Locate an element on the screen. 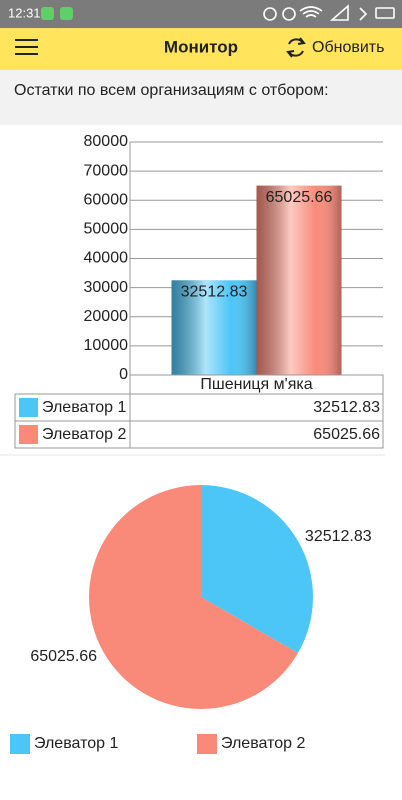 Image resolution: width=402 pixels, height=800 pixels. y-tick-label: 60000 is located at coordinates (106, 199).